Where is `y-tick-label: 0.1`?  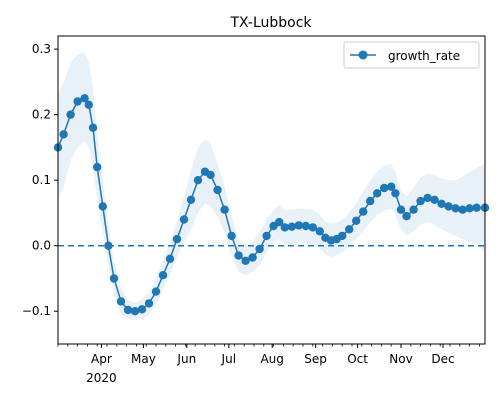 y-tick-label: 0.1 is located at coordinates (41, 180).